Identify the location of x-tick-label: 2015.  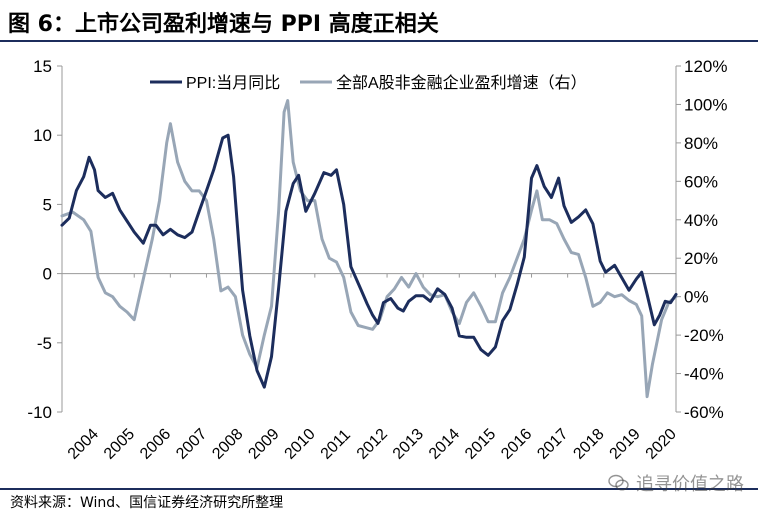
(480, 444).